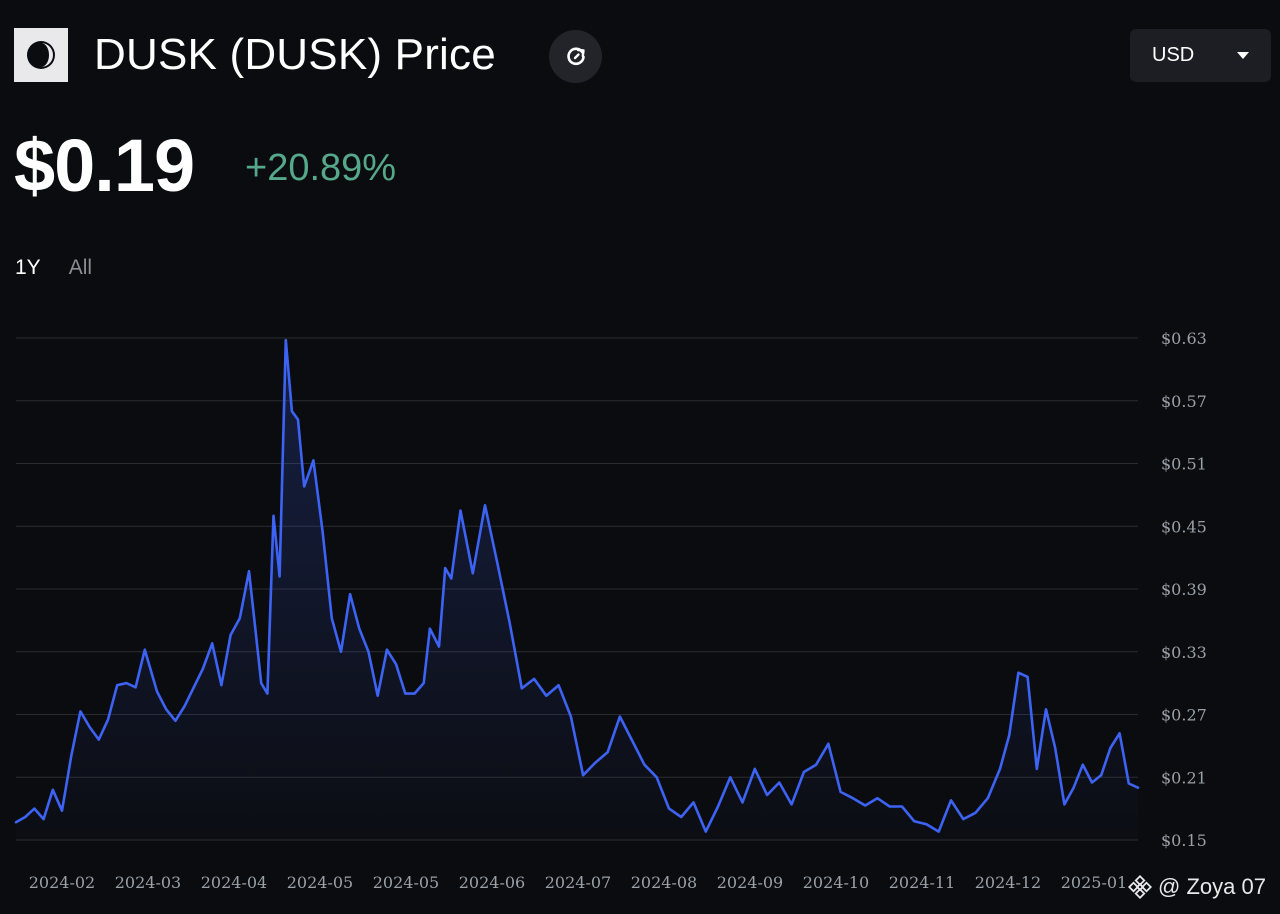 The width and height of the screenshot is (1280, 914). I want to click on y-tick-label: $0.51, so click(1184, 464).